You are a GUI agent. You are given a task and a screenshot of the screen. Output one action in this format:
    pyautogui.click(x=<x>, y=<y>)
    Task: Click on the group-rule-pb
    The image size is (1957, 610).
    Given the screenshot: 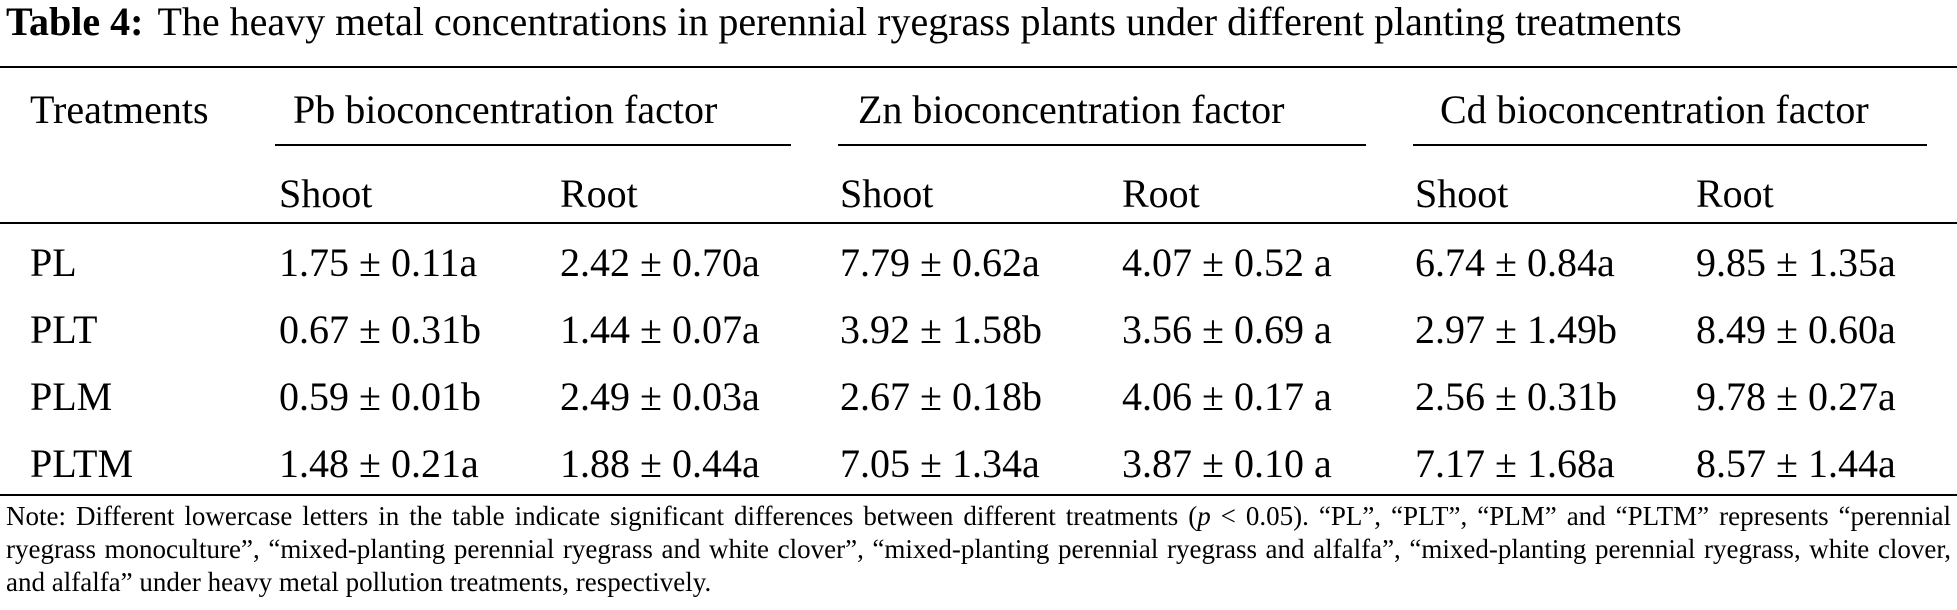 What is the action you would take?
    pyautogui.click(x=533, y=145)
    